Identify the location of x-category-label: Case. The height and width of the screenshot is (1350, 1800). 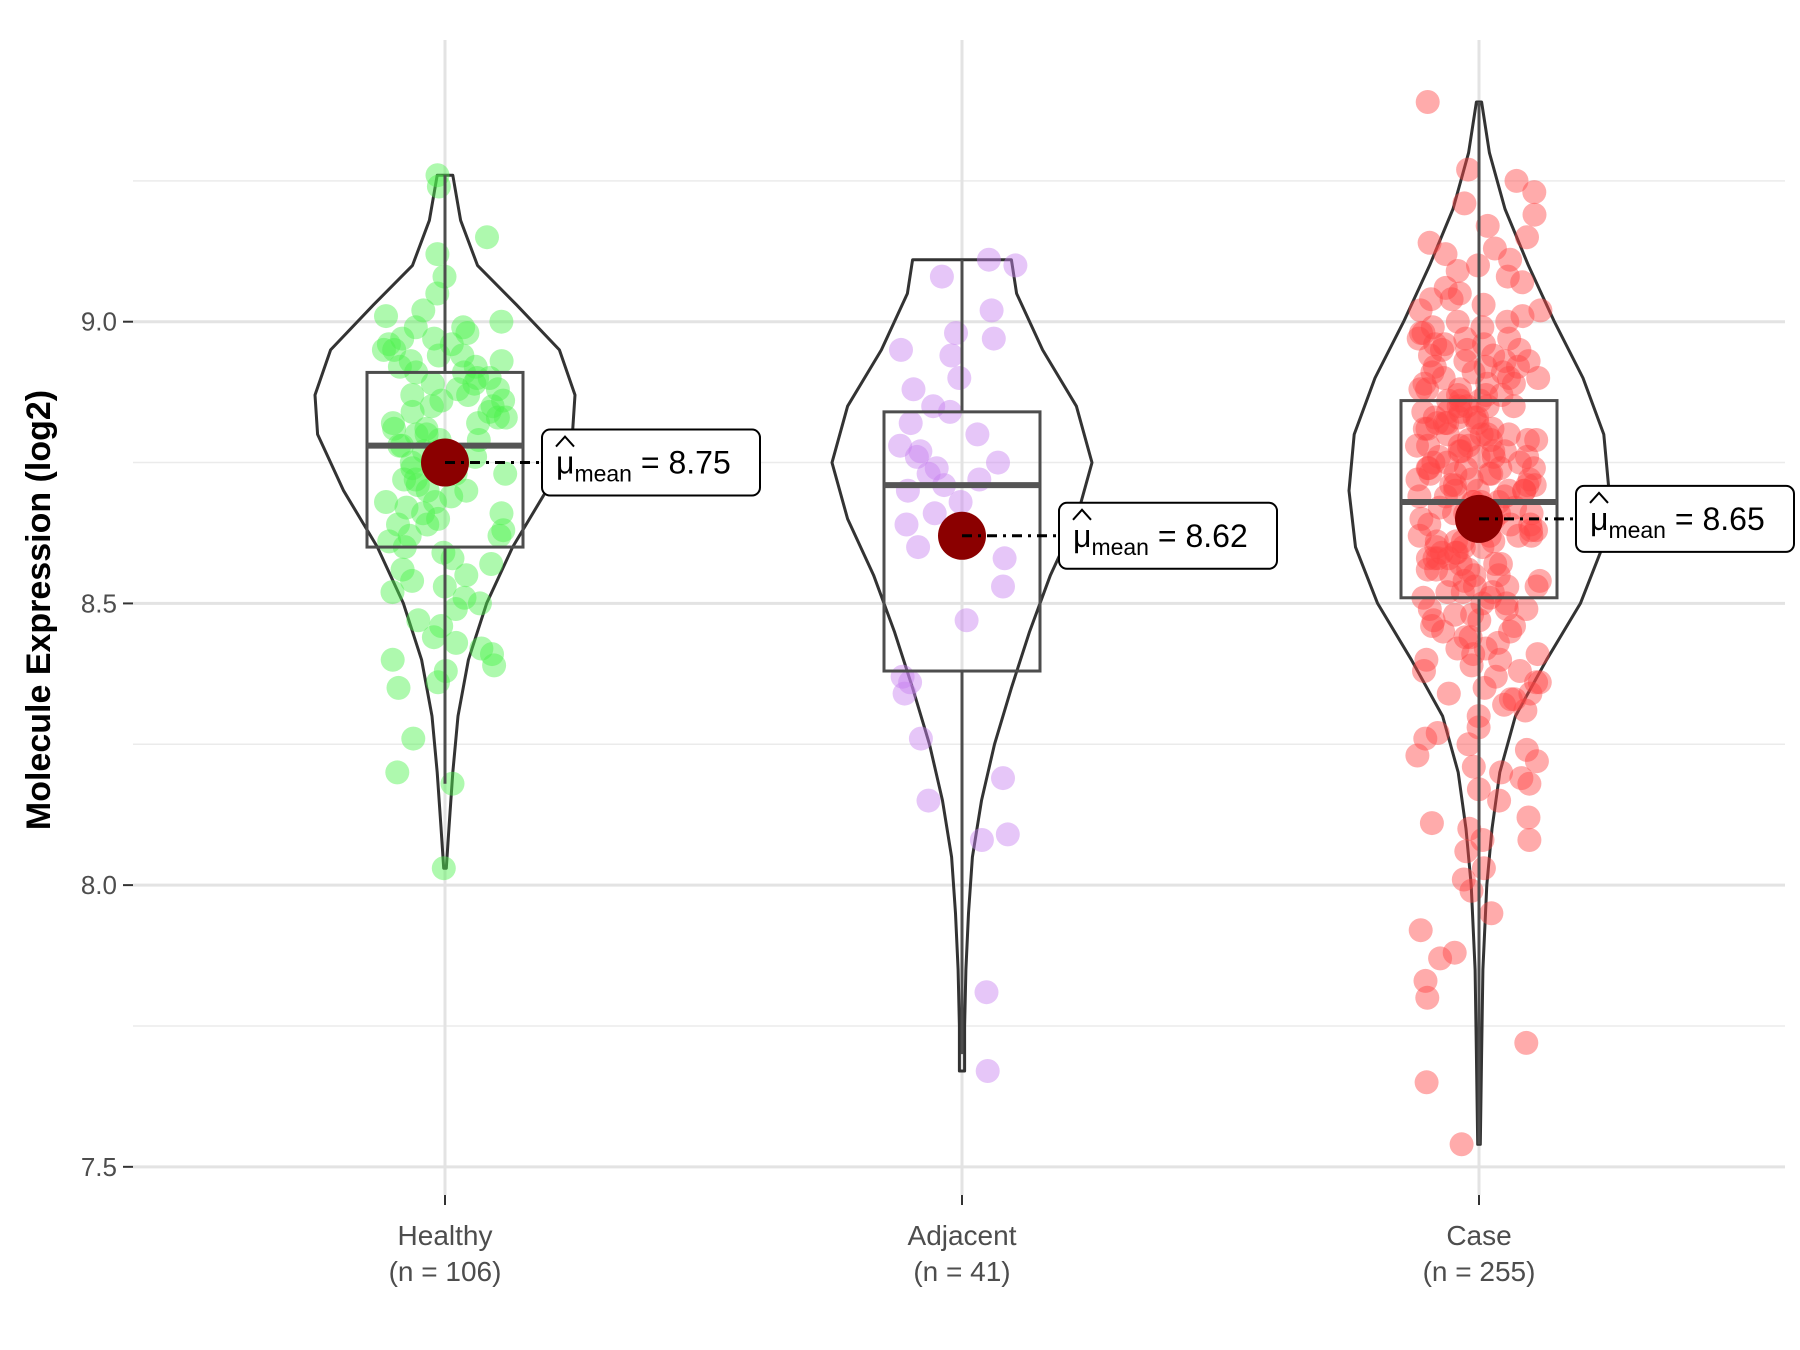
(1478, 1235).